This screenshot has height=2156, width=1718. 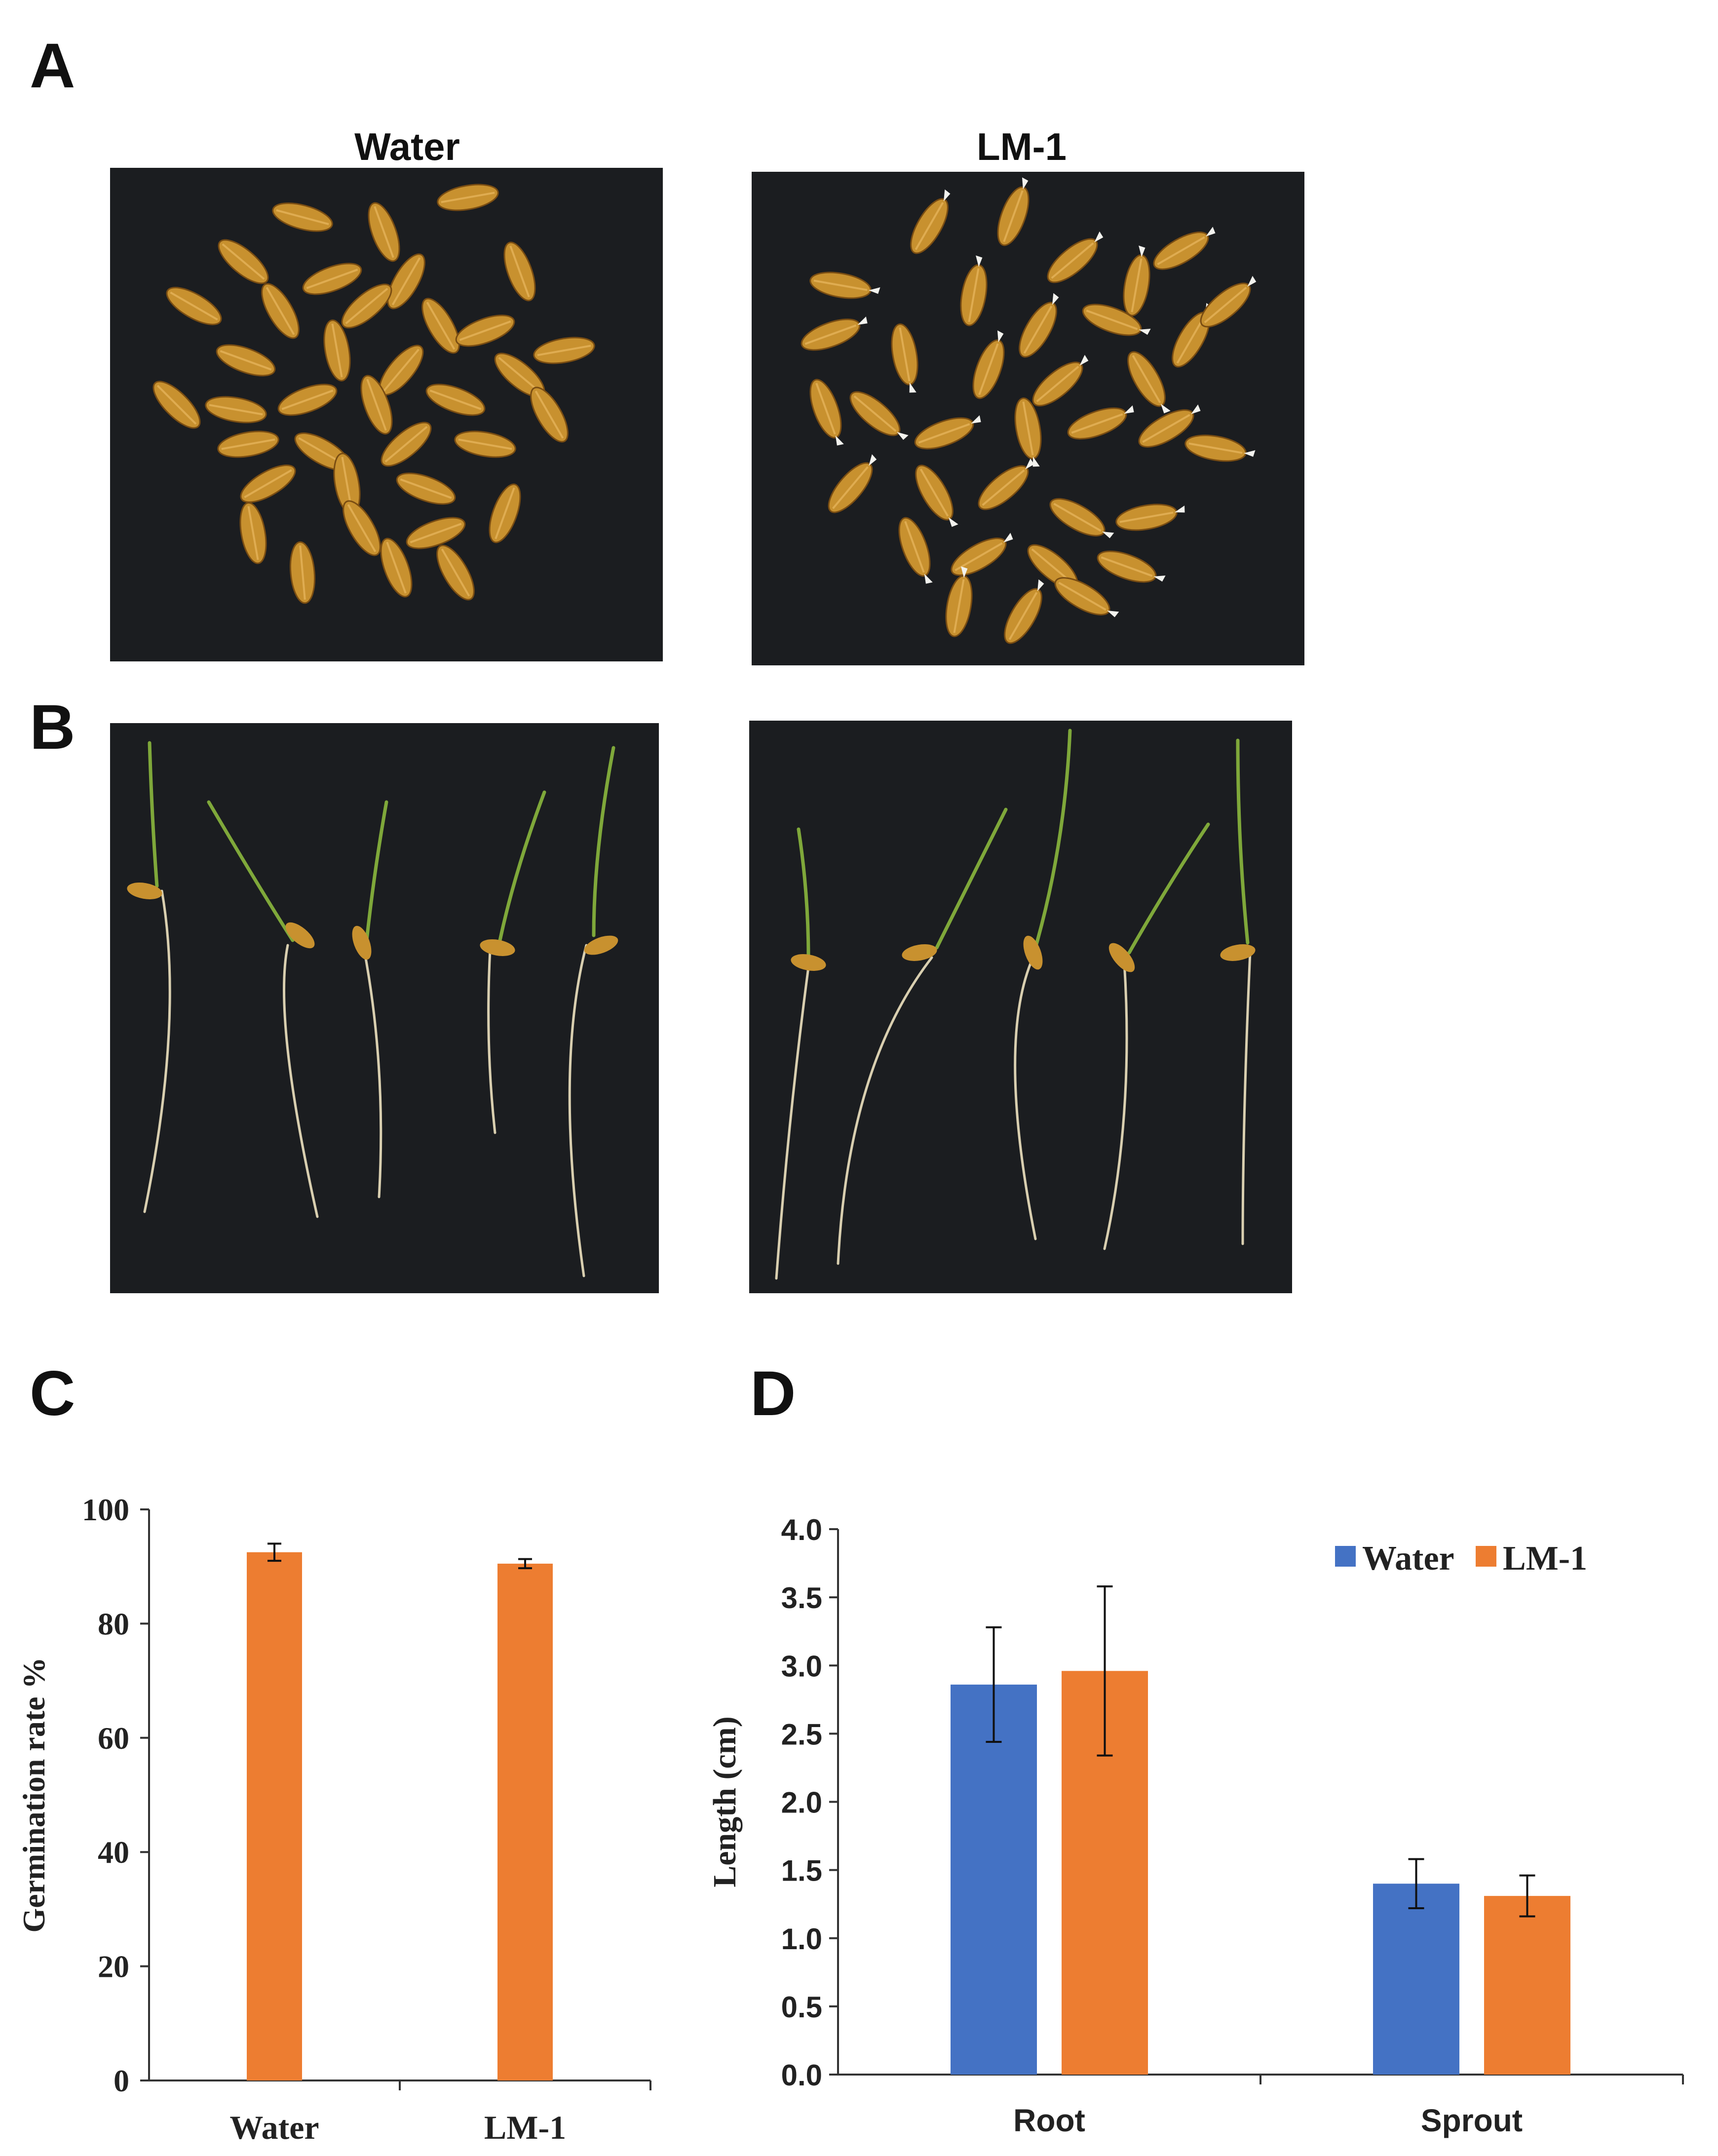 I want to click on legend-swatch-water, so click(x=1345, y=1556).